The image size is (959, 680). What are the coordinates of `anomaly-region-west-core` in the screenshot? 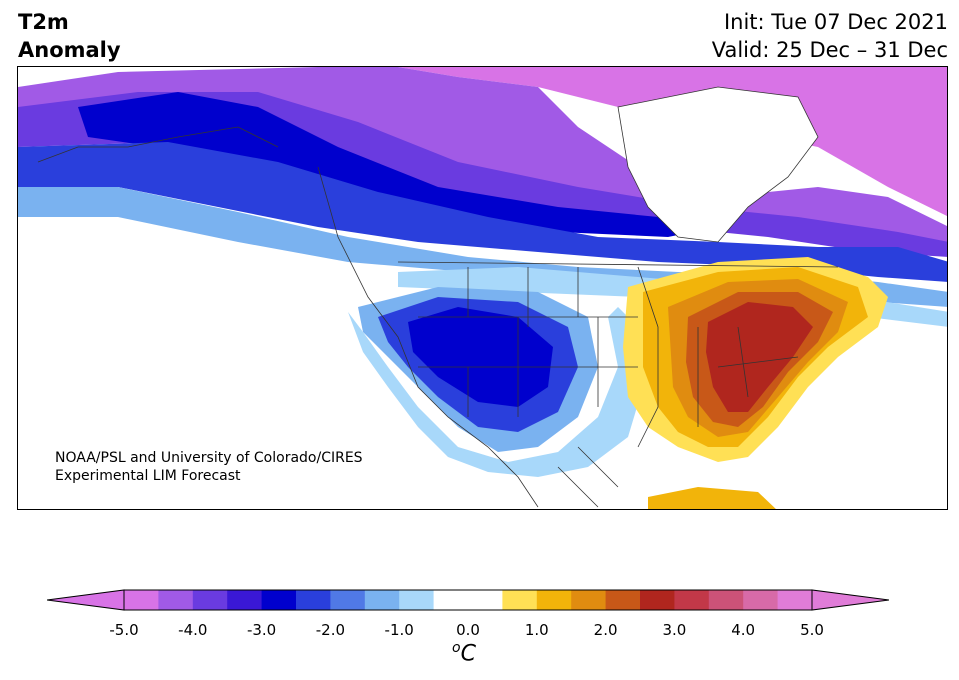 It's located at (480, 357).